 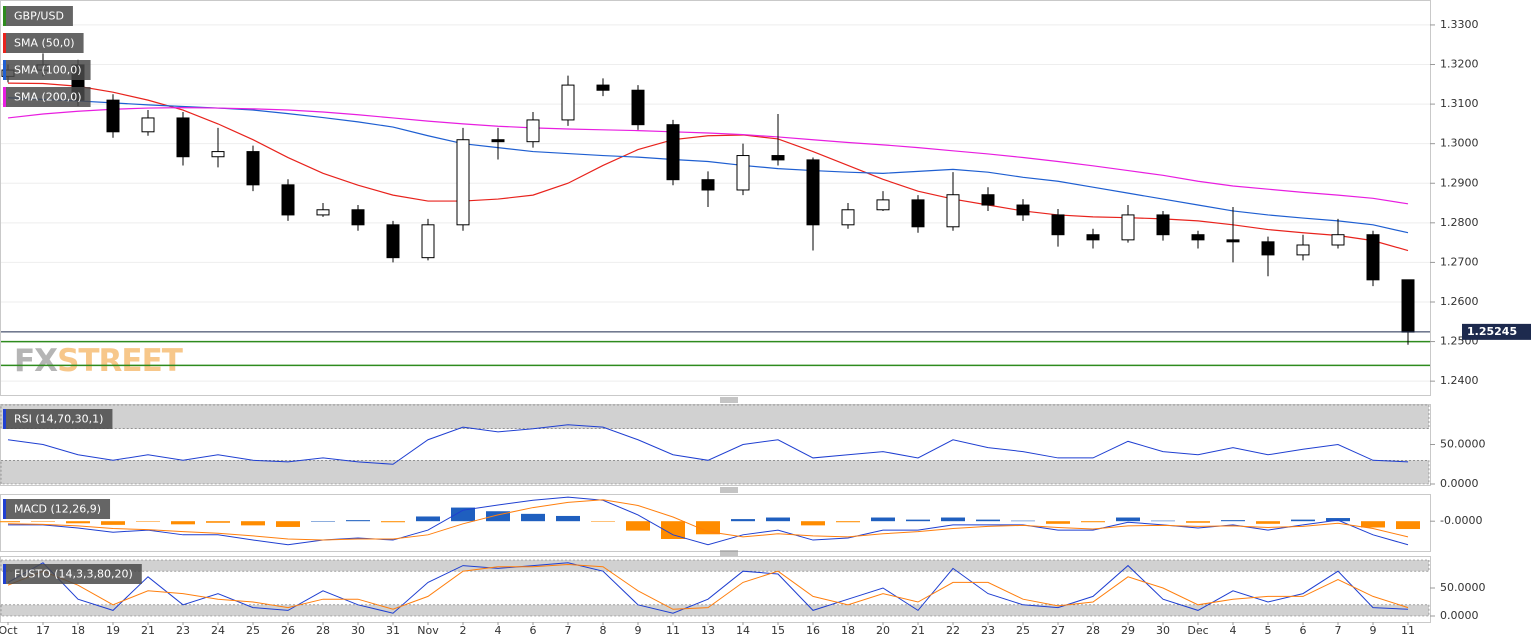 I want to click on y-tick-label: 1.3100, so click(x=1459, y=103).